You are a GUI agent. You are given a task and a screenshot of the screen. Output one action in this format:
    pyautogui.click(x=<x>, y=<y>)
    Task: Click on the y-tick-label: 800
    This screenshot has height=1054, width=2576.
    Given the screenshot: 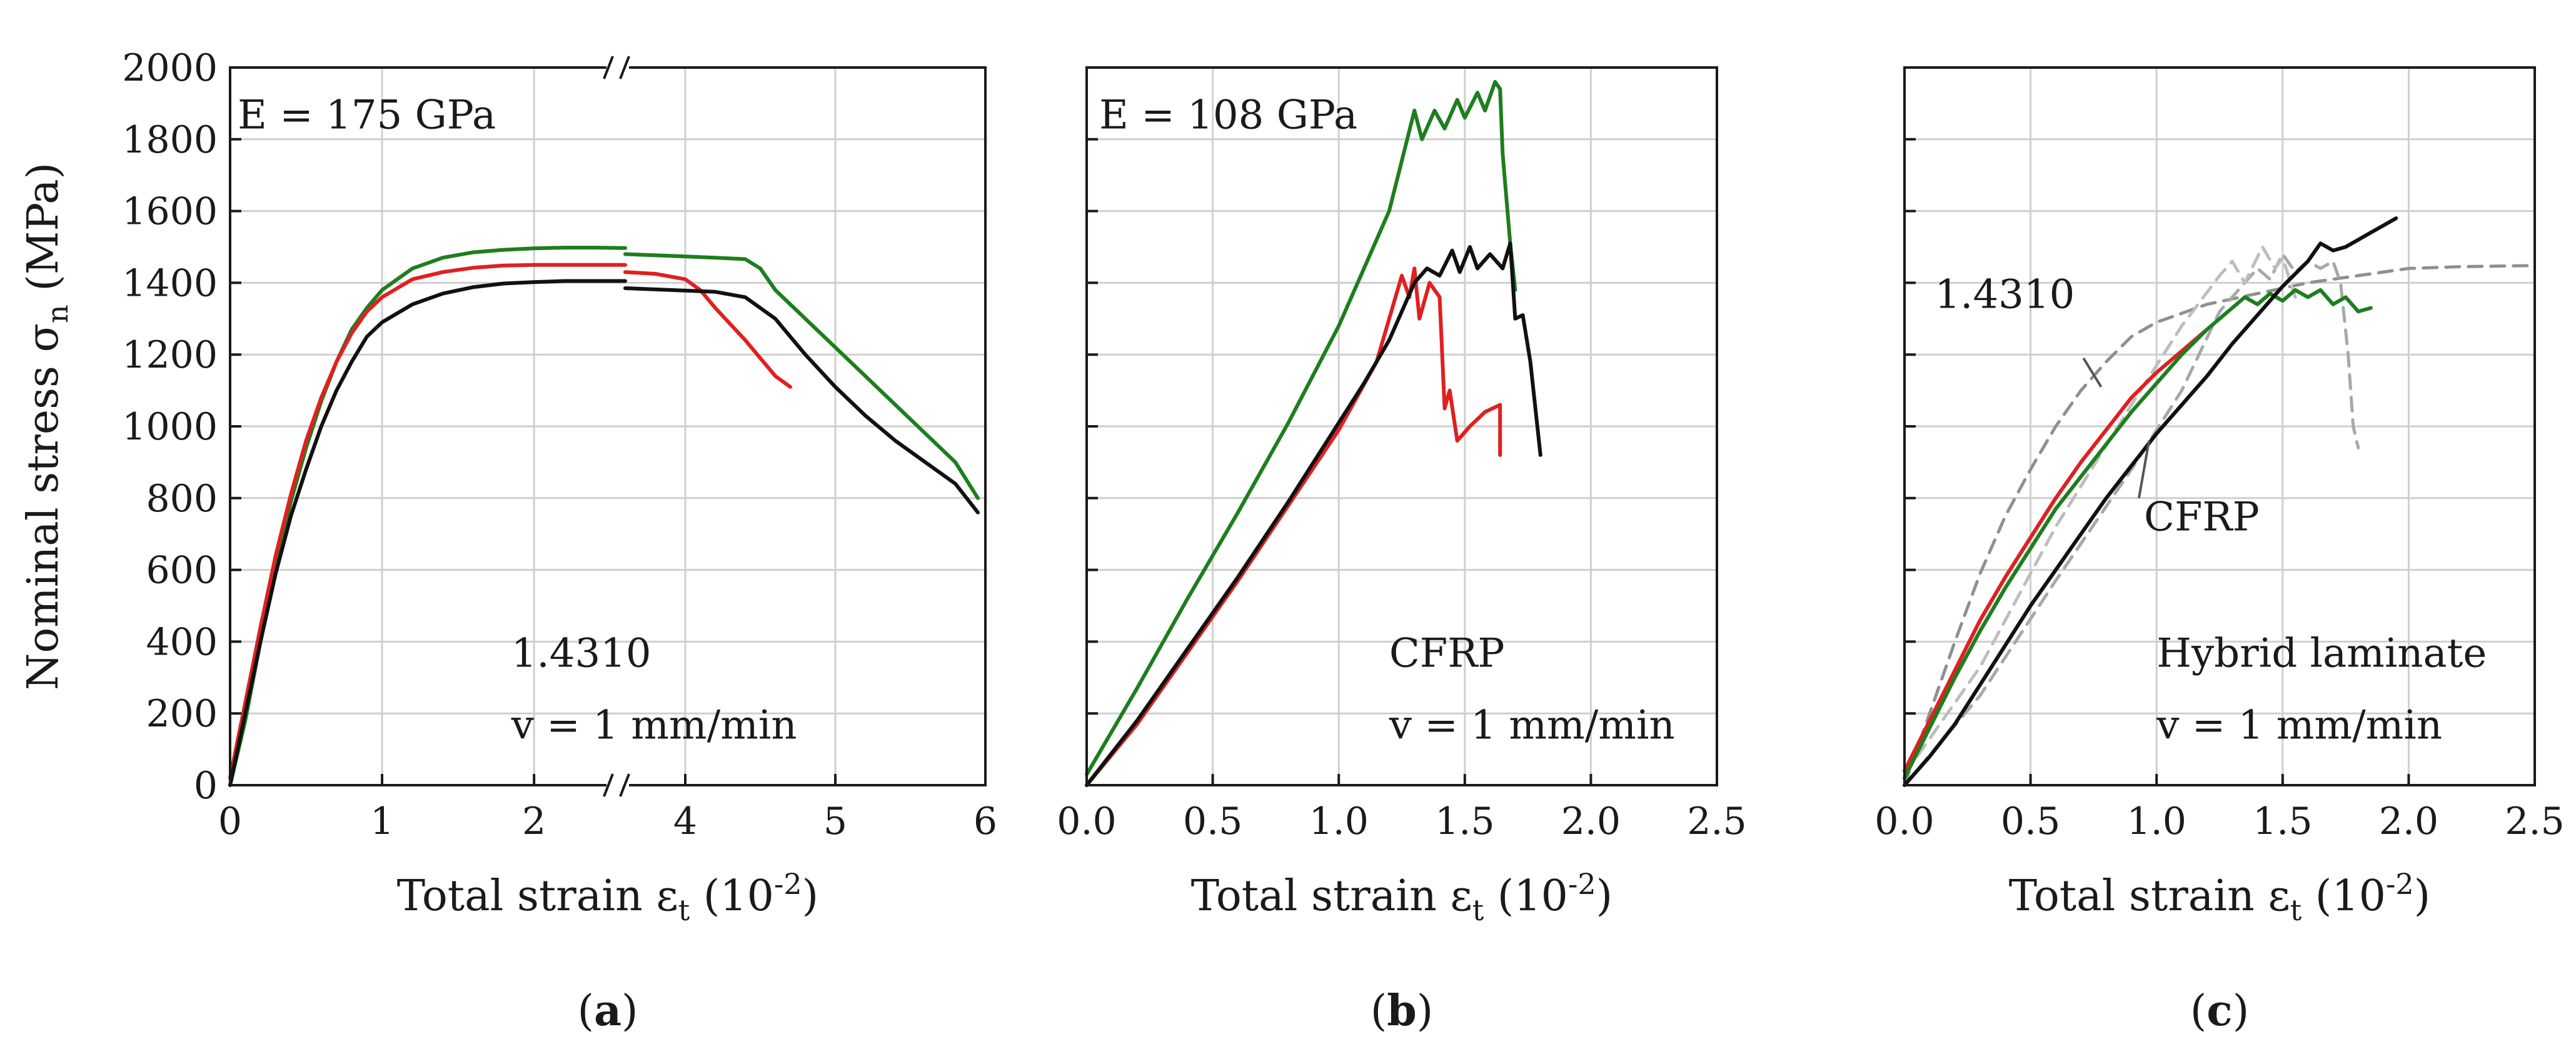 What is the action you would take?
    pyautogui.click(x=182, y=499)
    